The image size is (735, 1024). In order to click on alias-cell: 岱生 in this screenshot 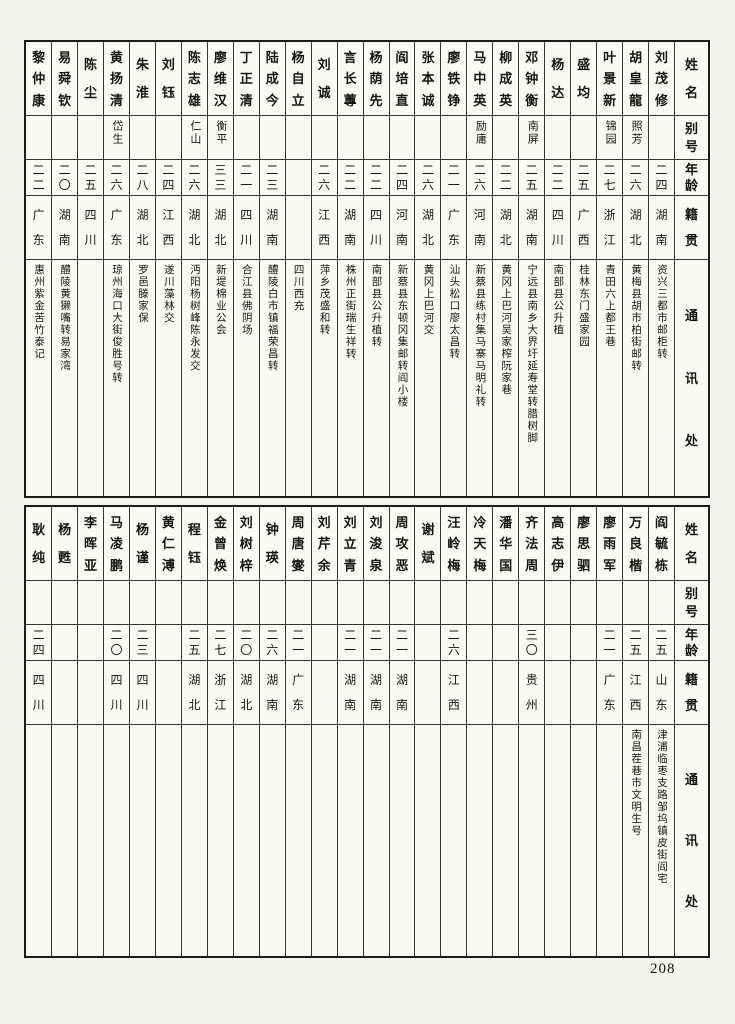, I will do `click(116, 138)`.